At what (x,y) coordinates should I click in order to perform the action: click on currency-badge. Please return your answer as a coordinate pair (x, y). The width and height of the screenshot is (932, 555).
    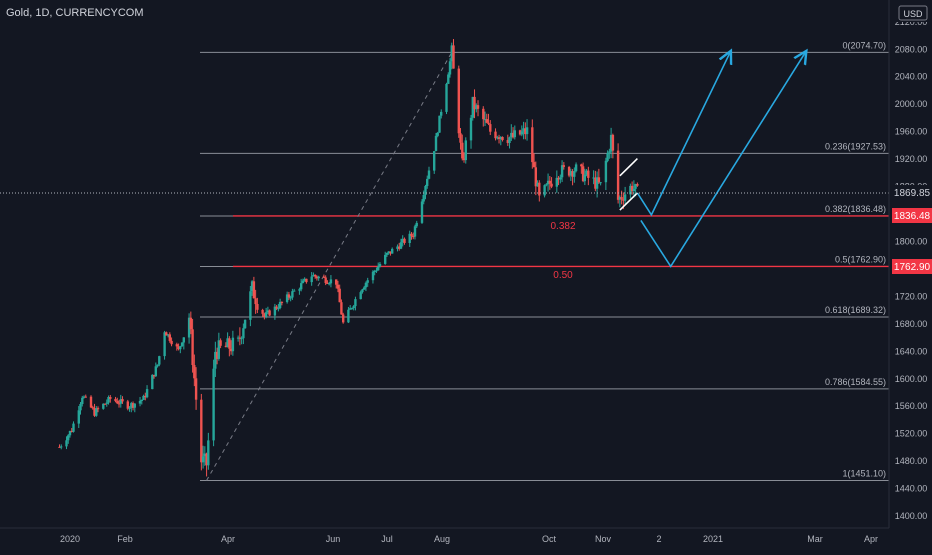
    Looking at the image, I should click on (913, 13).